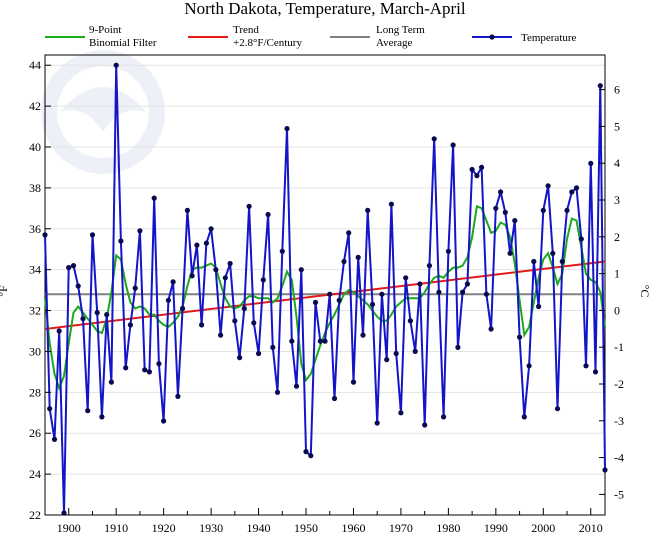 The image size is (650, 550). I want to click on y-tick-label: 42, so click(35, 106).